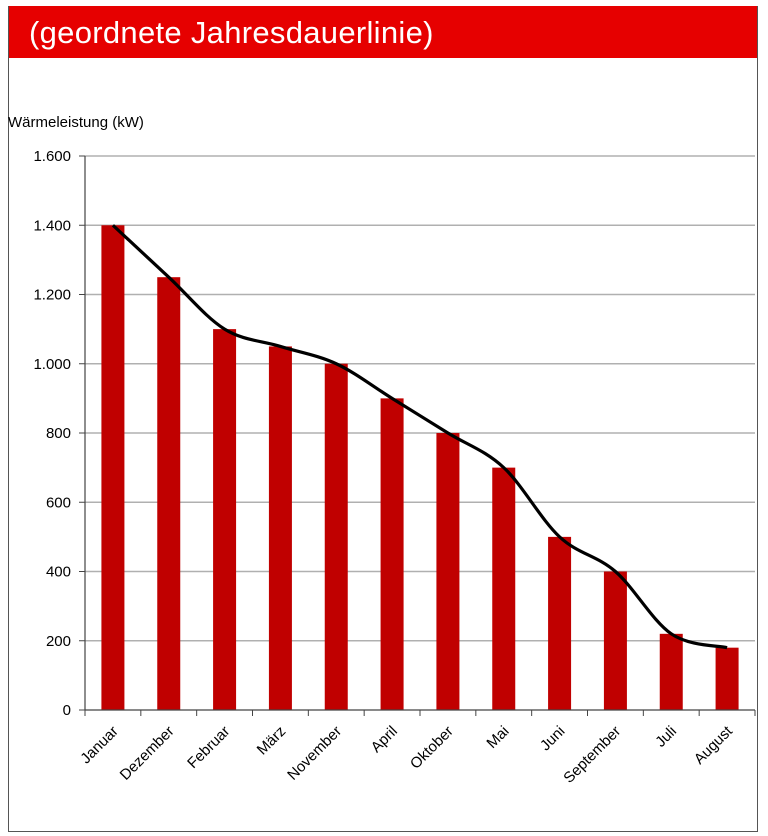  Describe the element at coordinates (231, 32) in the screenshot. I see `chart-title: (geordnete Jahresdauerlinie)` at that location.